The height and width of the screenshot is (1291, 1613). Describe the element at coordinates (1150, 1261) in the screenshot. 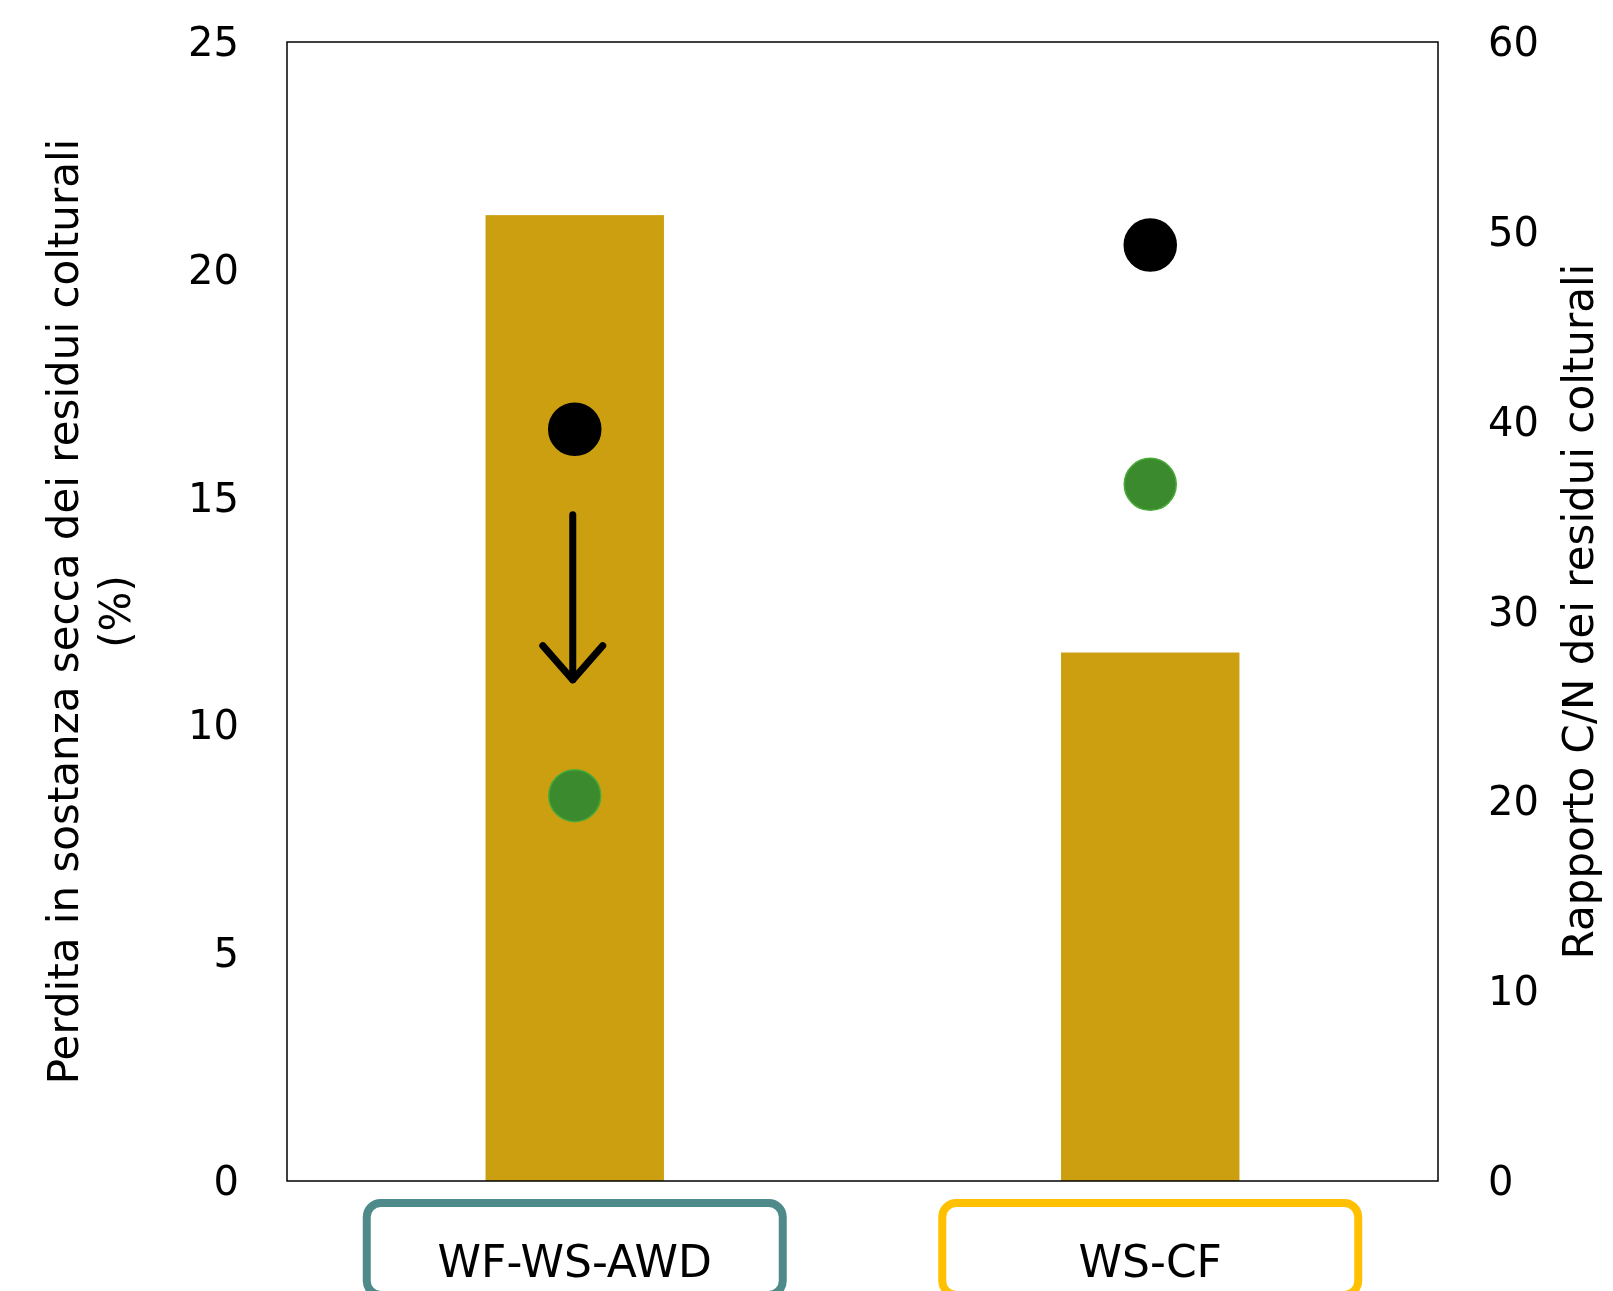

I see `x-tick-label: WS-CF` at that location.